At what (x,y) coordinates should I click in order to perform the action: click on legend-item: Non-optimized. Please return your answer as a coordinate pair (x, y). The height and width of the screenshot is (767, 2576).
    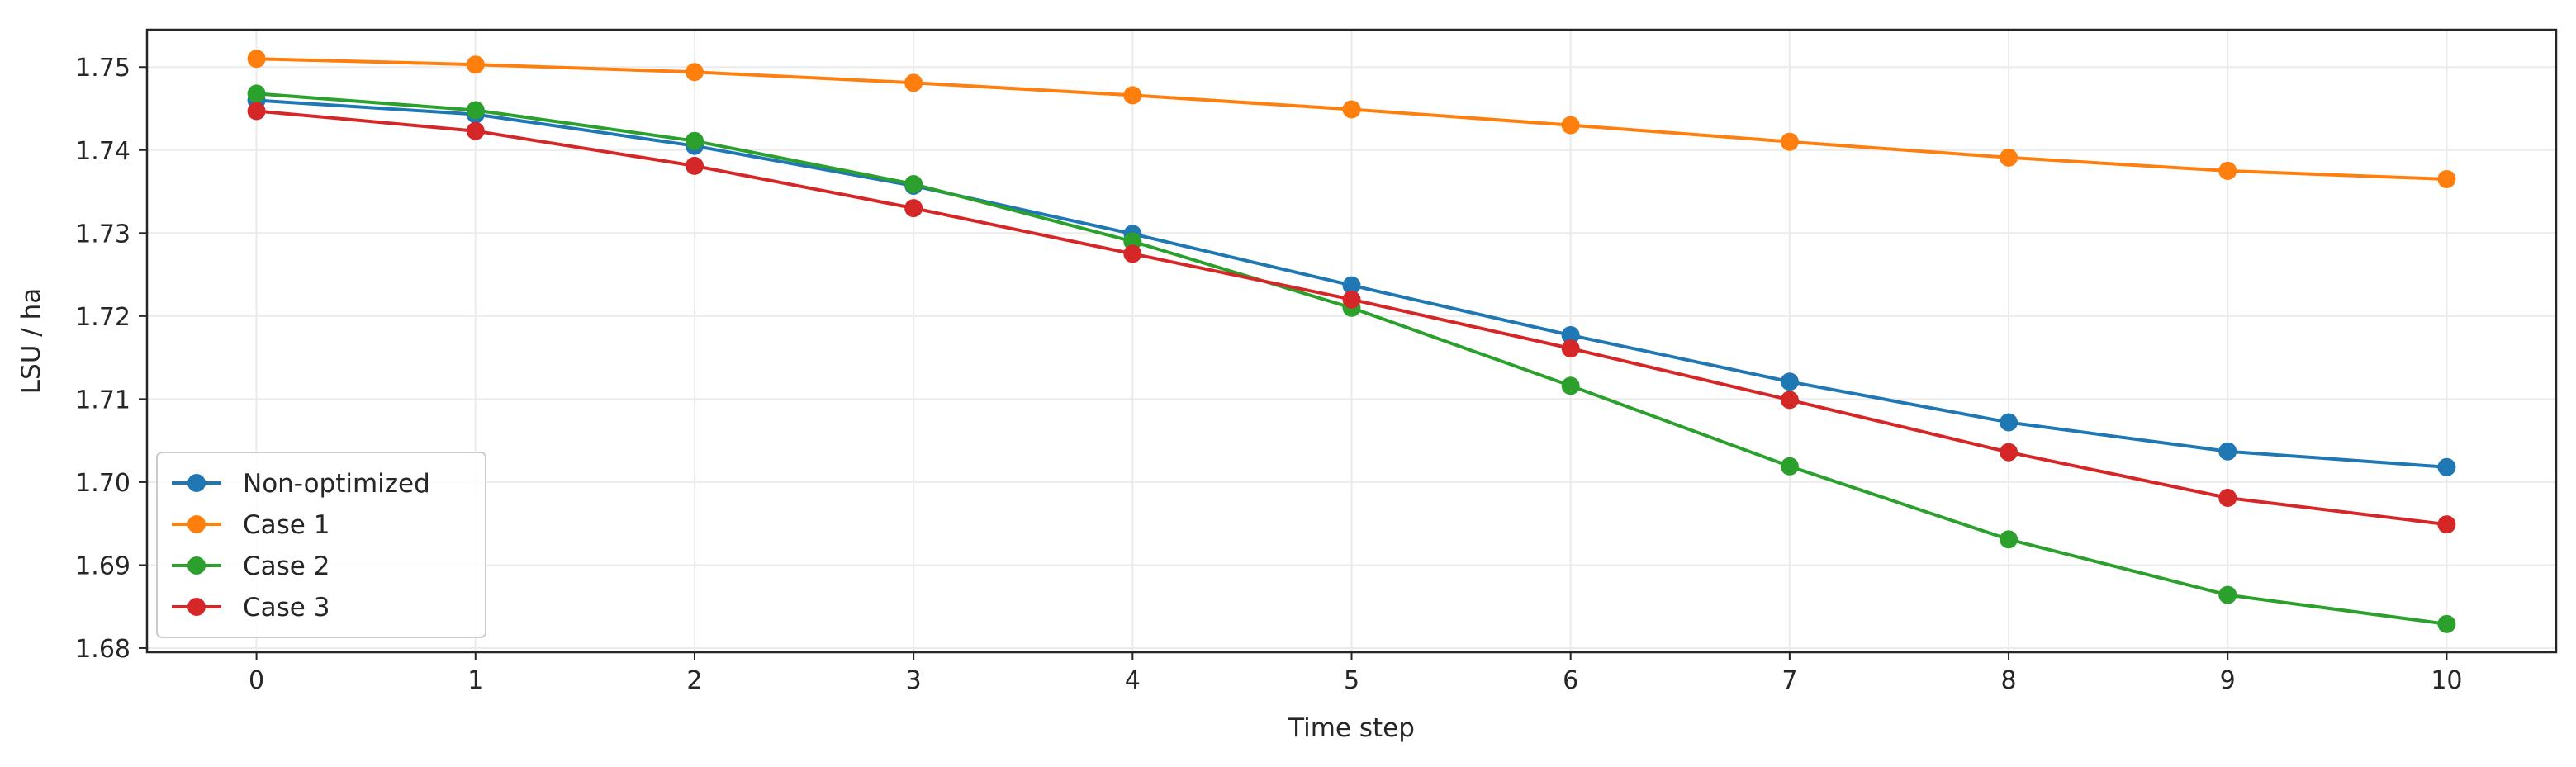
    Looking at the image, I should click on (301, 484).